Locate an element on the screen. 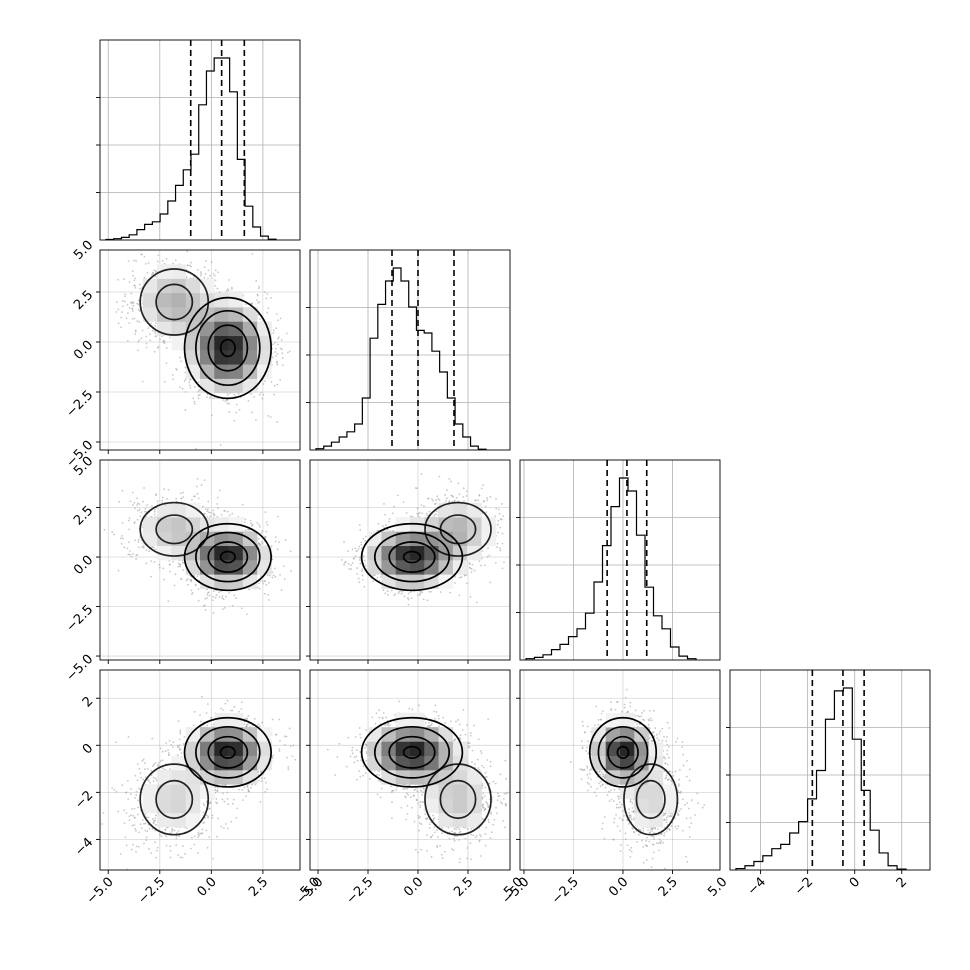  panel-content is located at coordinates (410, 560).